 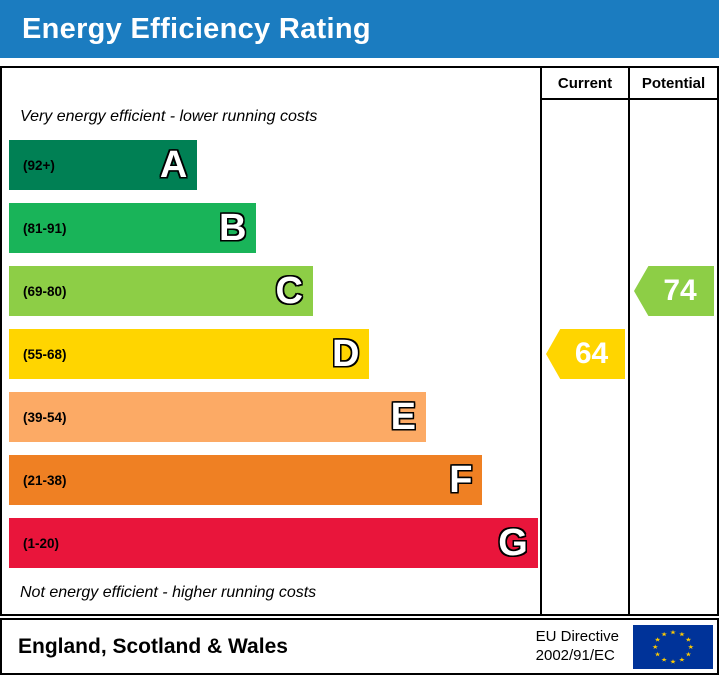 I want to click on page-title: Energy Efficiency Rating, so click(x=196, y=28).